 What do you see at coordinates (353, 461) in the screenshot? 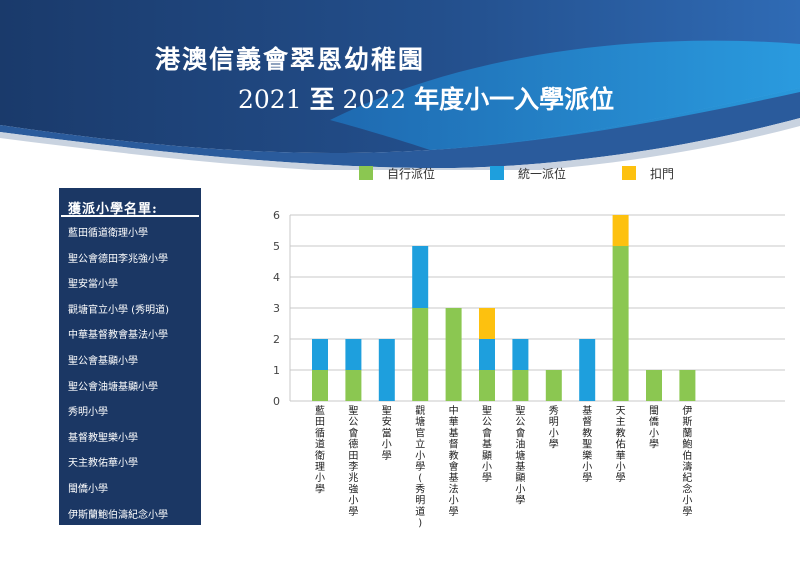
I see `x-category-label: 聖公會德田李兆強小學` at bounding box center [353, 461].